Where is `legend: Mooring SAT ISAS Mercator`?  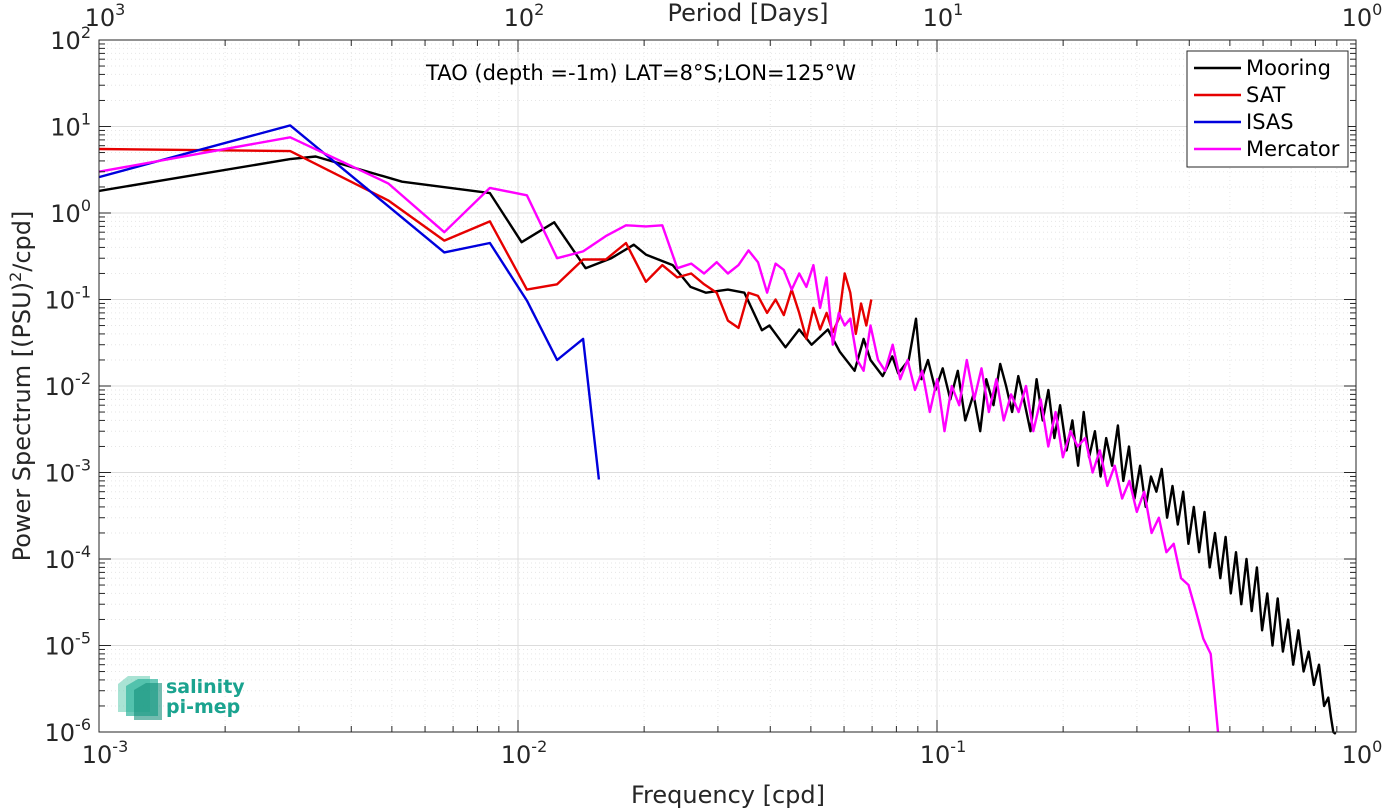
legend: Mooring SAT ISAS Mercator is located at coordinates (1267, 109).